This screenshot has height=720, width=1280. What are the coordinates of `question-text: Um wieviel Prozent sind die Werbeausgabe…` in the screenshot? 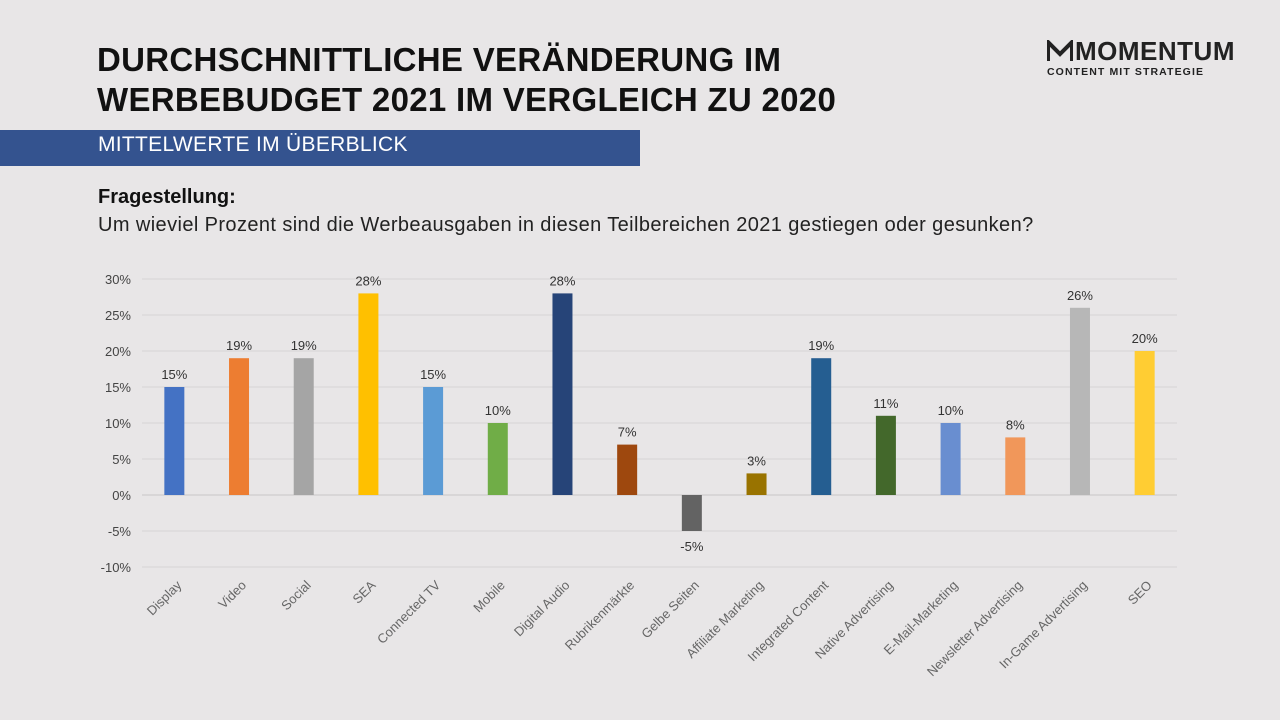 It's located at (566, 225).